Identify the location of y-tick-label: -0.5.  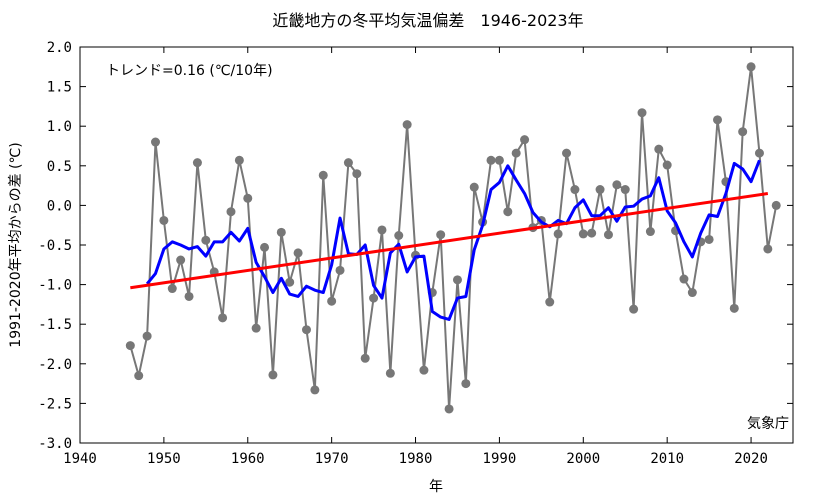
(55, 246).